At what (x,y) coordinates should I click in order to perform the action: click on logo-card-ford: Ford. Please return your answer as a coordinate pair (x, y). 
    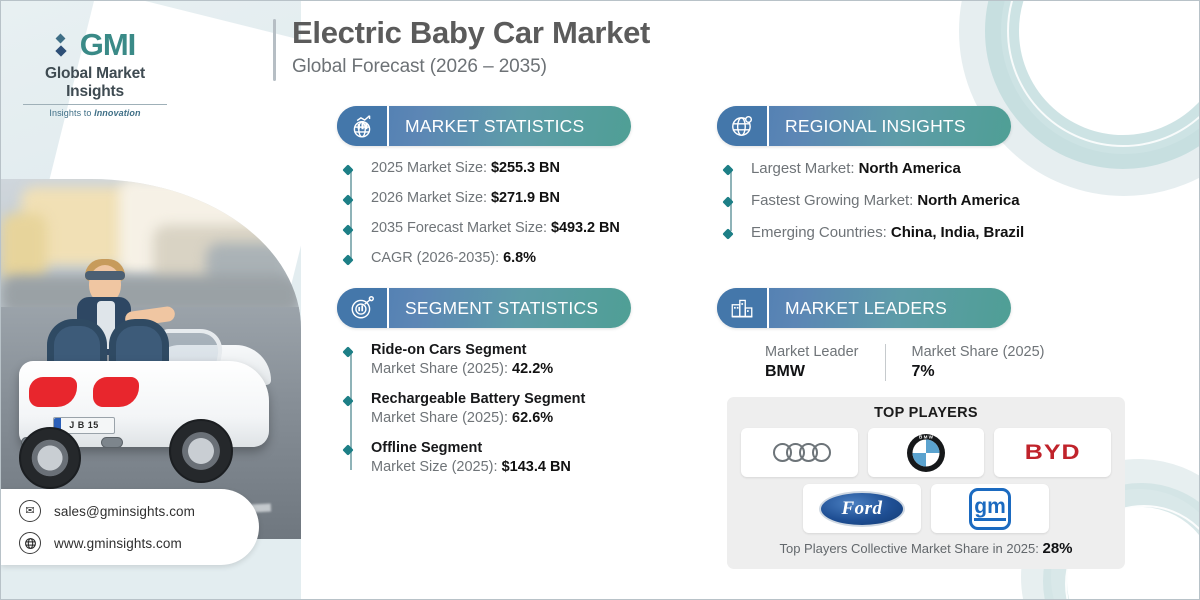
    Looking at the image, I should click on (862, 508).